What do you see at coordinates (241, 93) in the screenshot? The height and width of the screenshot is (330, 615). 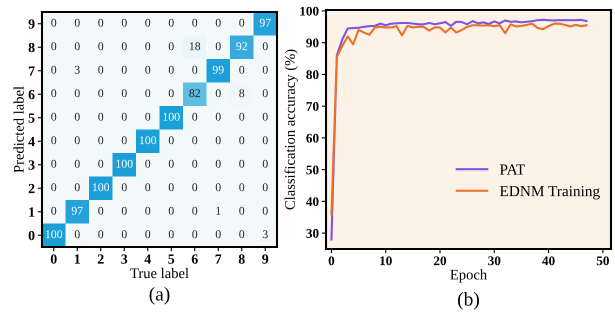 I see `data-label: 8` at bounding box center [241, 93].